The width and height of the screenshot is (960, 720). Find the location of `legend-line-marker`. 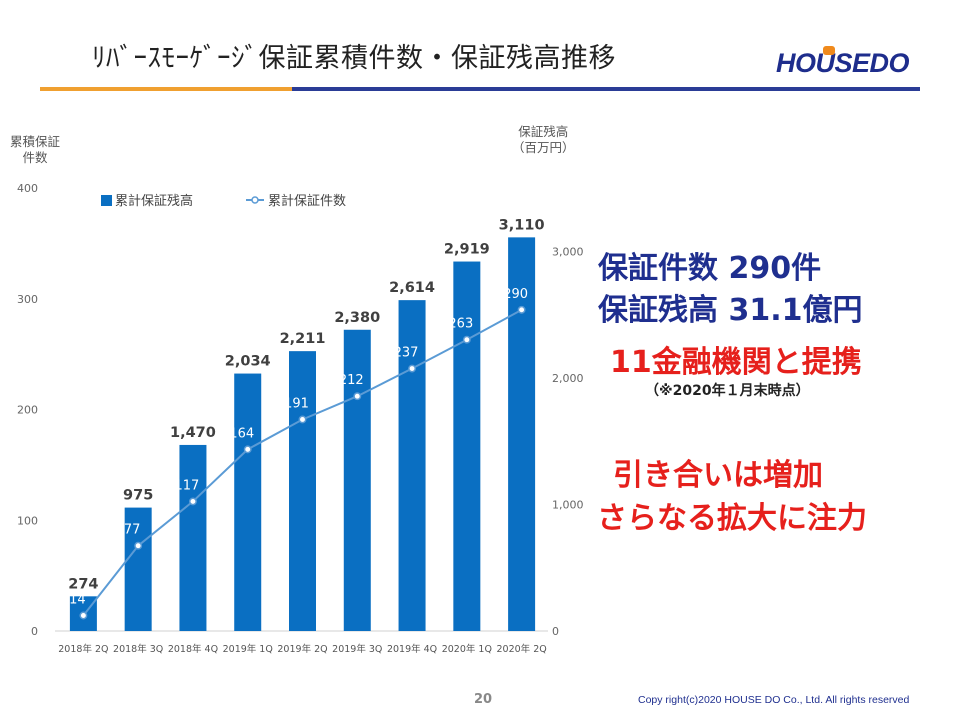

legend-line-marker is located at coordinates (255, 200).